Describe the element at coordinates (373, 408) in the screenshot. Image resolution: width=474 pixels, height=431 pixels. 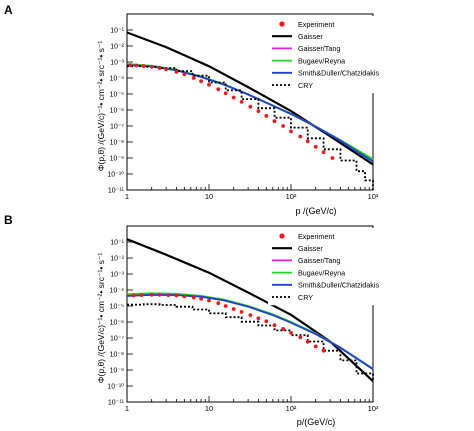
I see `x-tick-label: 10³` at that location.